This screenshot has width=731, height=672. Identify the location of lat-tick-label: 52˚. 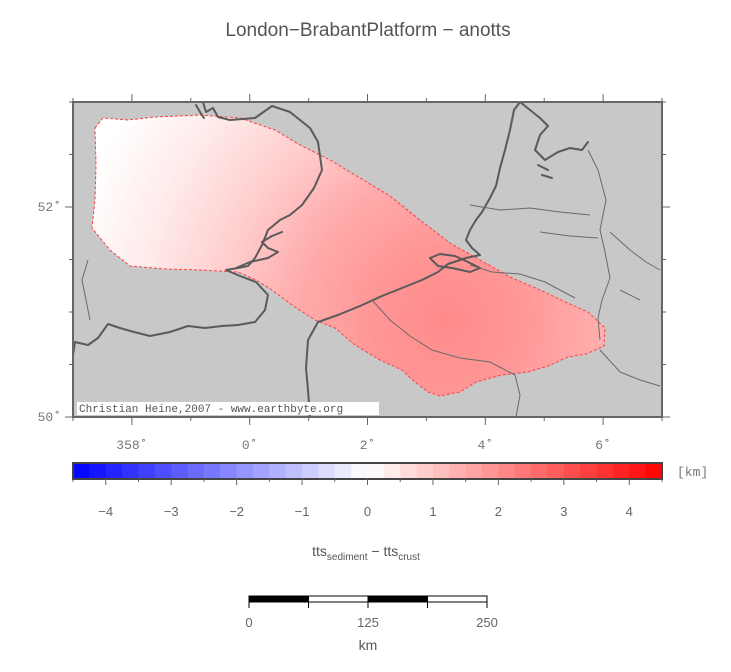
(49, 207).